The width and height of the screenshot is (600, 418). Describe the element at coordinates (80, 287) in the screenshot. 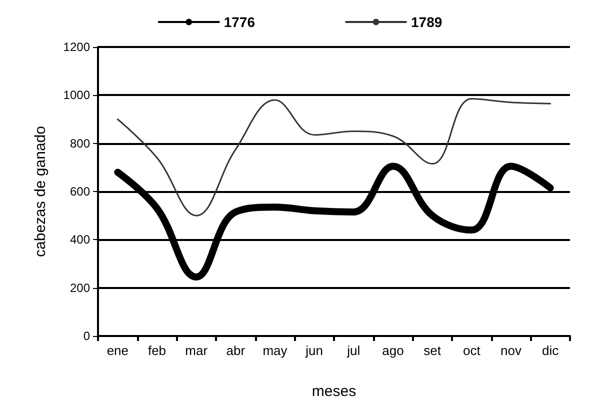

I see `y-tick-label: 200` at that location.